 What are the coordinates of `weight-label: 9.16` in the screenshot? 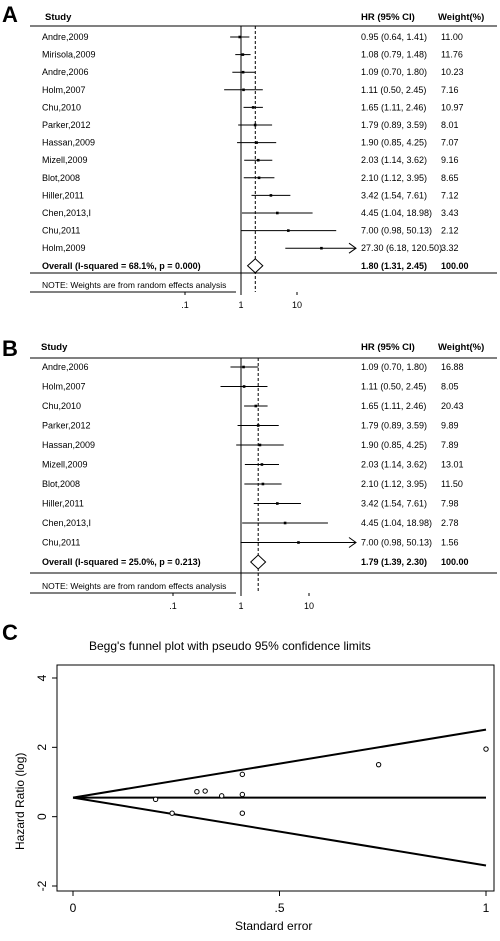 It's located at (450, 160).